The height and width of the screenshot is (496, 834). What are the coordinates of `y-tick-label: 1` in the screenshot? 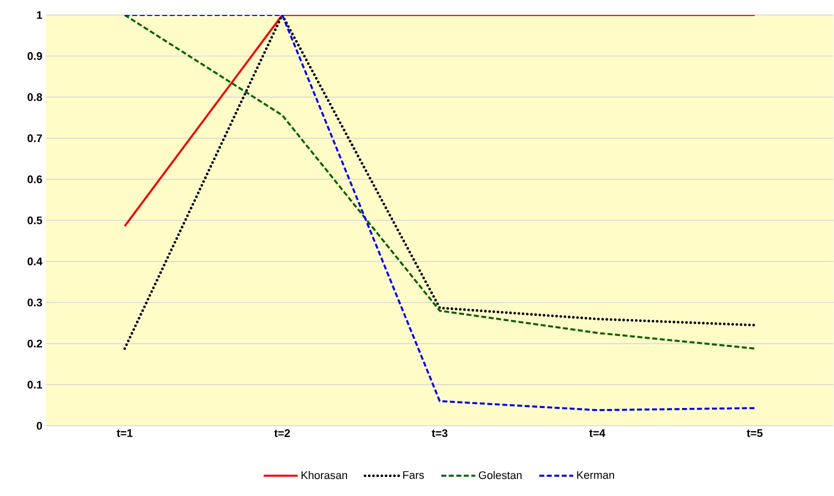 It's located at (39, 15).